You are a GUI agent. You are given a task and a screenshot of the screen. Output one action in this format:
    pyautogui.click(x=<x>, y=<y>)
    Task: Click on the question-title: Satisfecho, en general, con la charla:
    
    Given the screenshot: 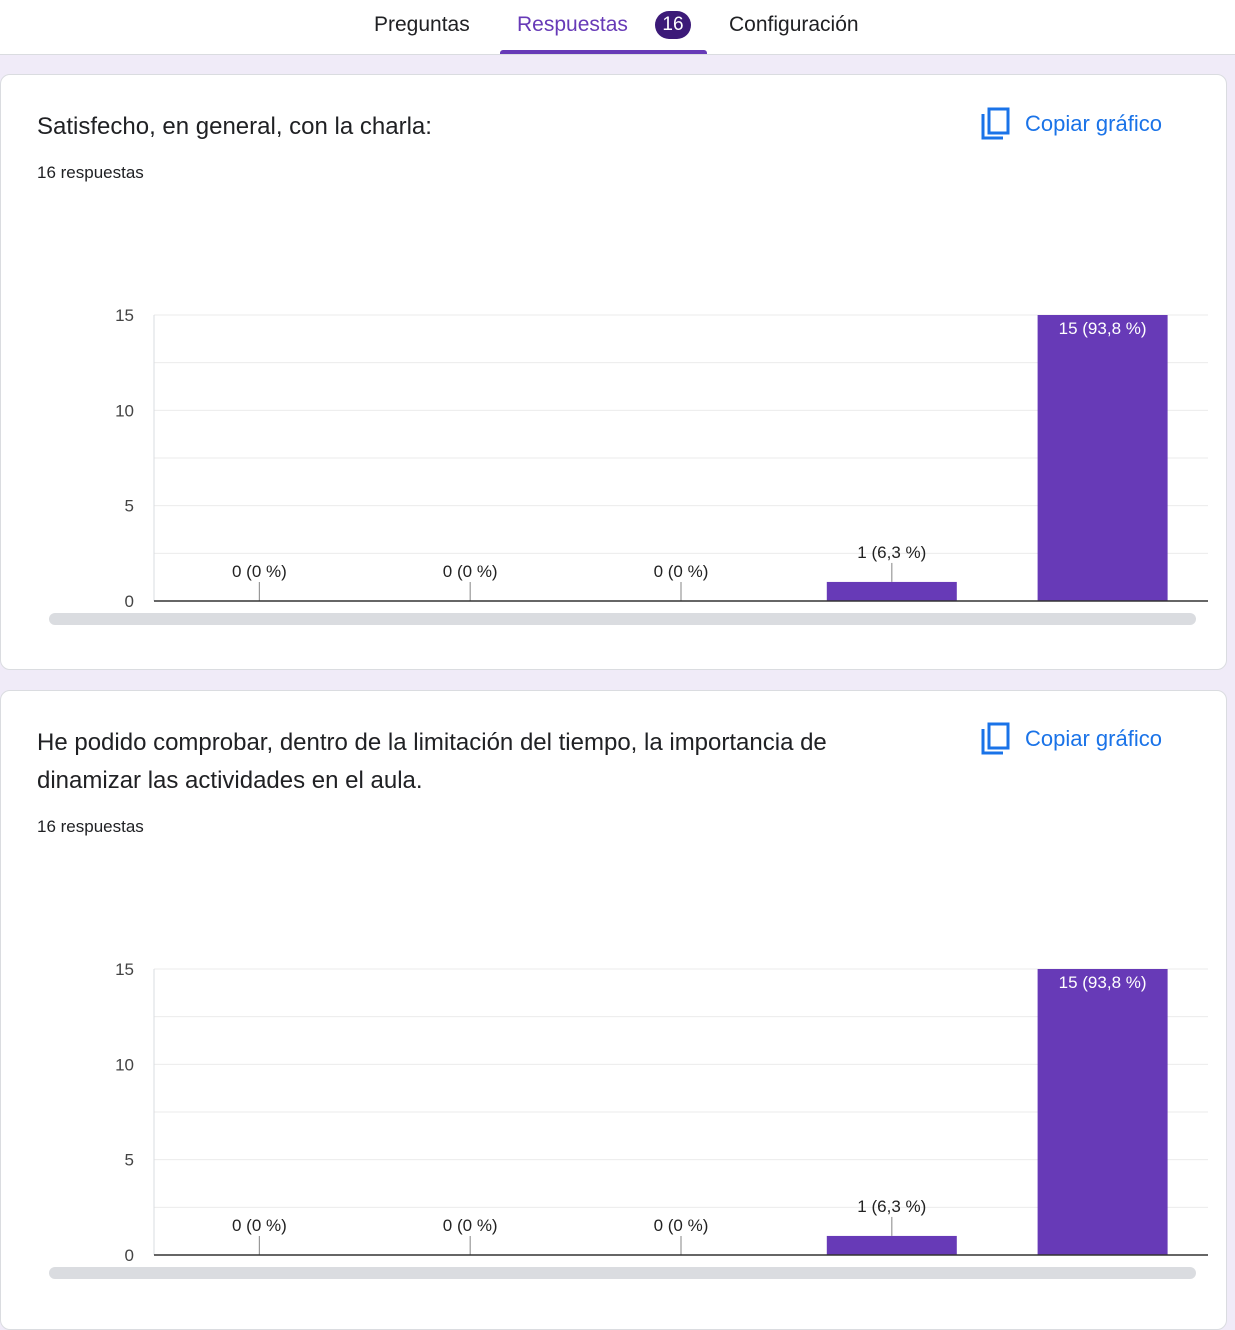 What is the action you would take?
    pyautogui.click(x=234, y=126)
    